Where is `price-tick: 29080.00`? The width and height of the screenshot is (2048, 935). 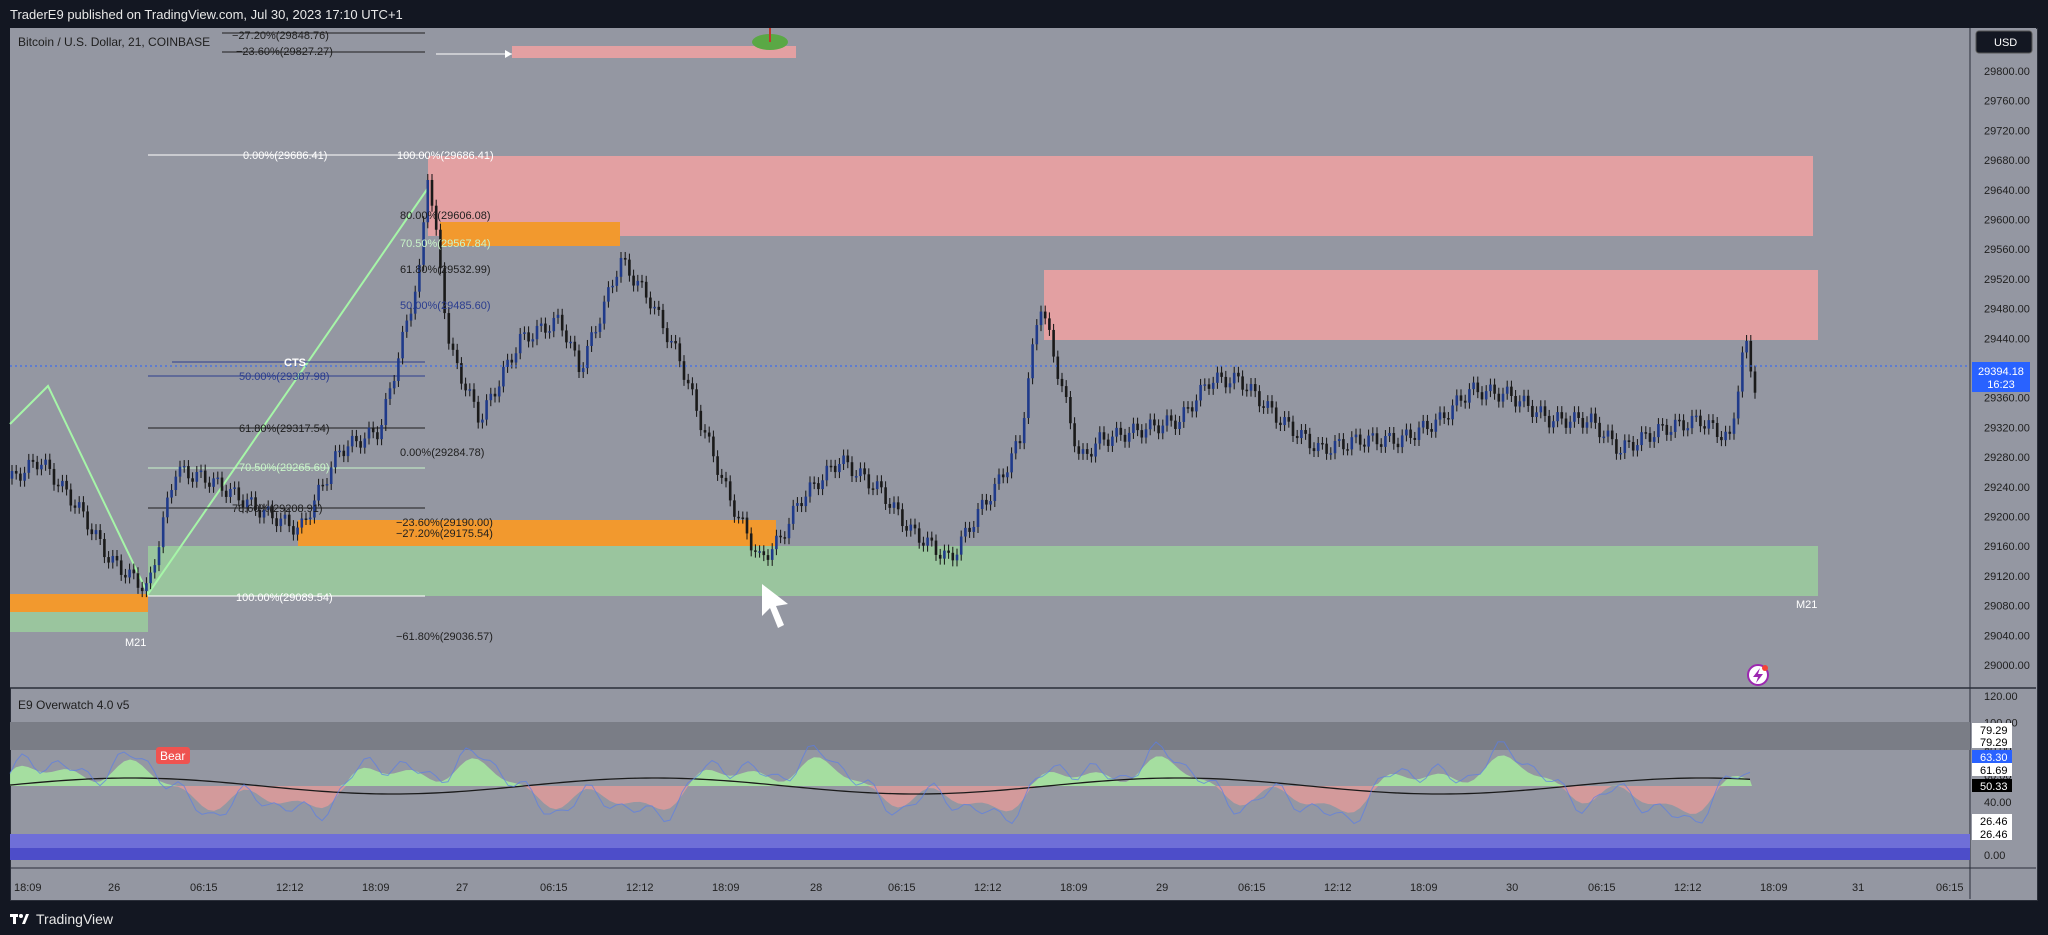 price-tick: 29080.00 is located at coordinates (2007, 607).